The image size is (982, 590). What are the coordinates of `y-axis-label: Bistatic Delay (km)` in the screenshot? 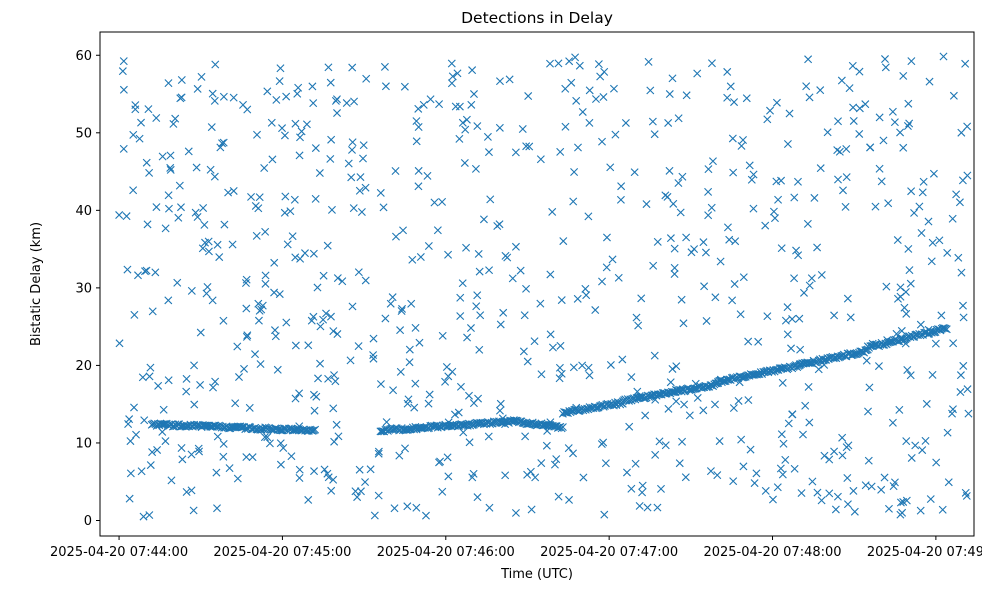 It's located at (36, 284).